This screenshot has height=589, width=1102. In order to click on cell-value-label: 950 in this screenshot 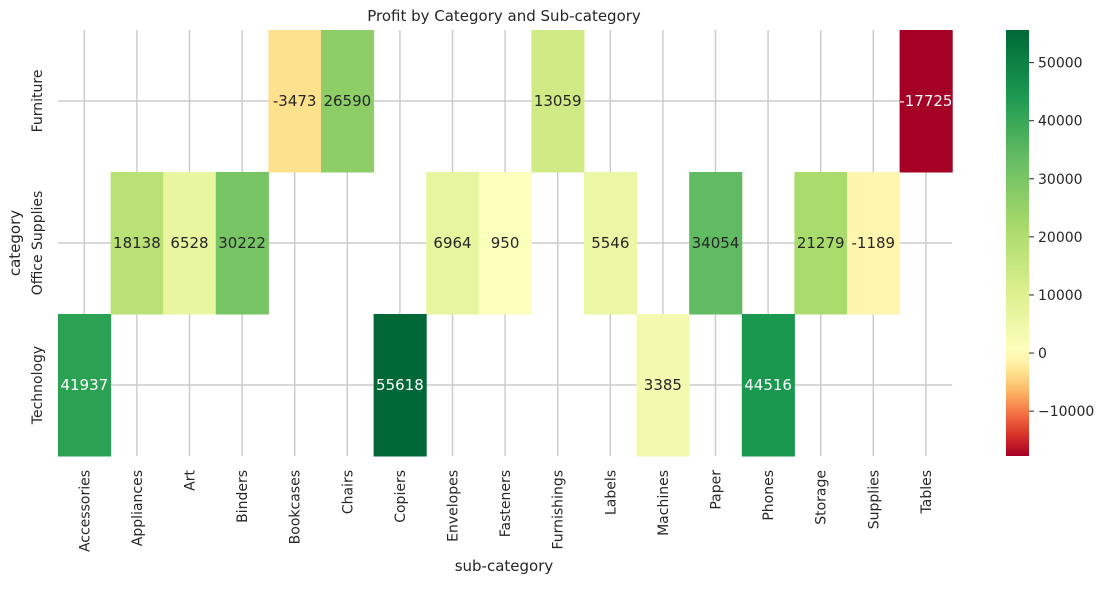, I will do `click(505, 243)`.